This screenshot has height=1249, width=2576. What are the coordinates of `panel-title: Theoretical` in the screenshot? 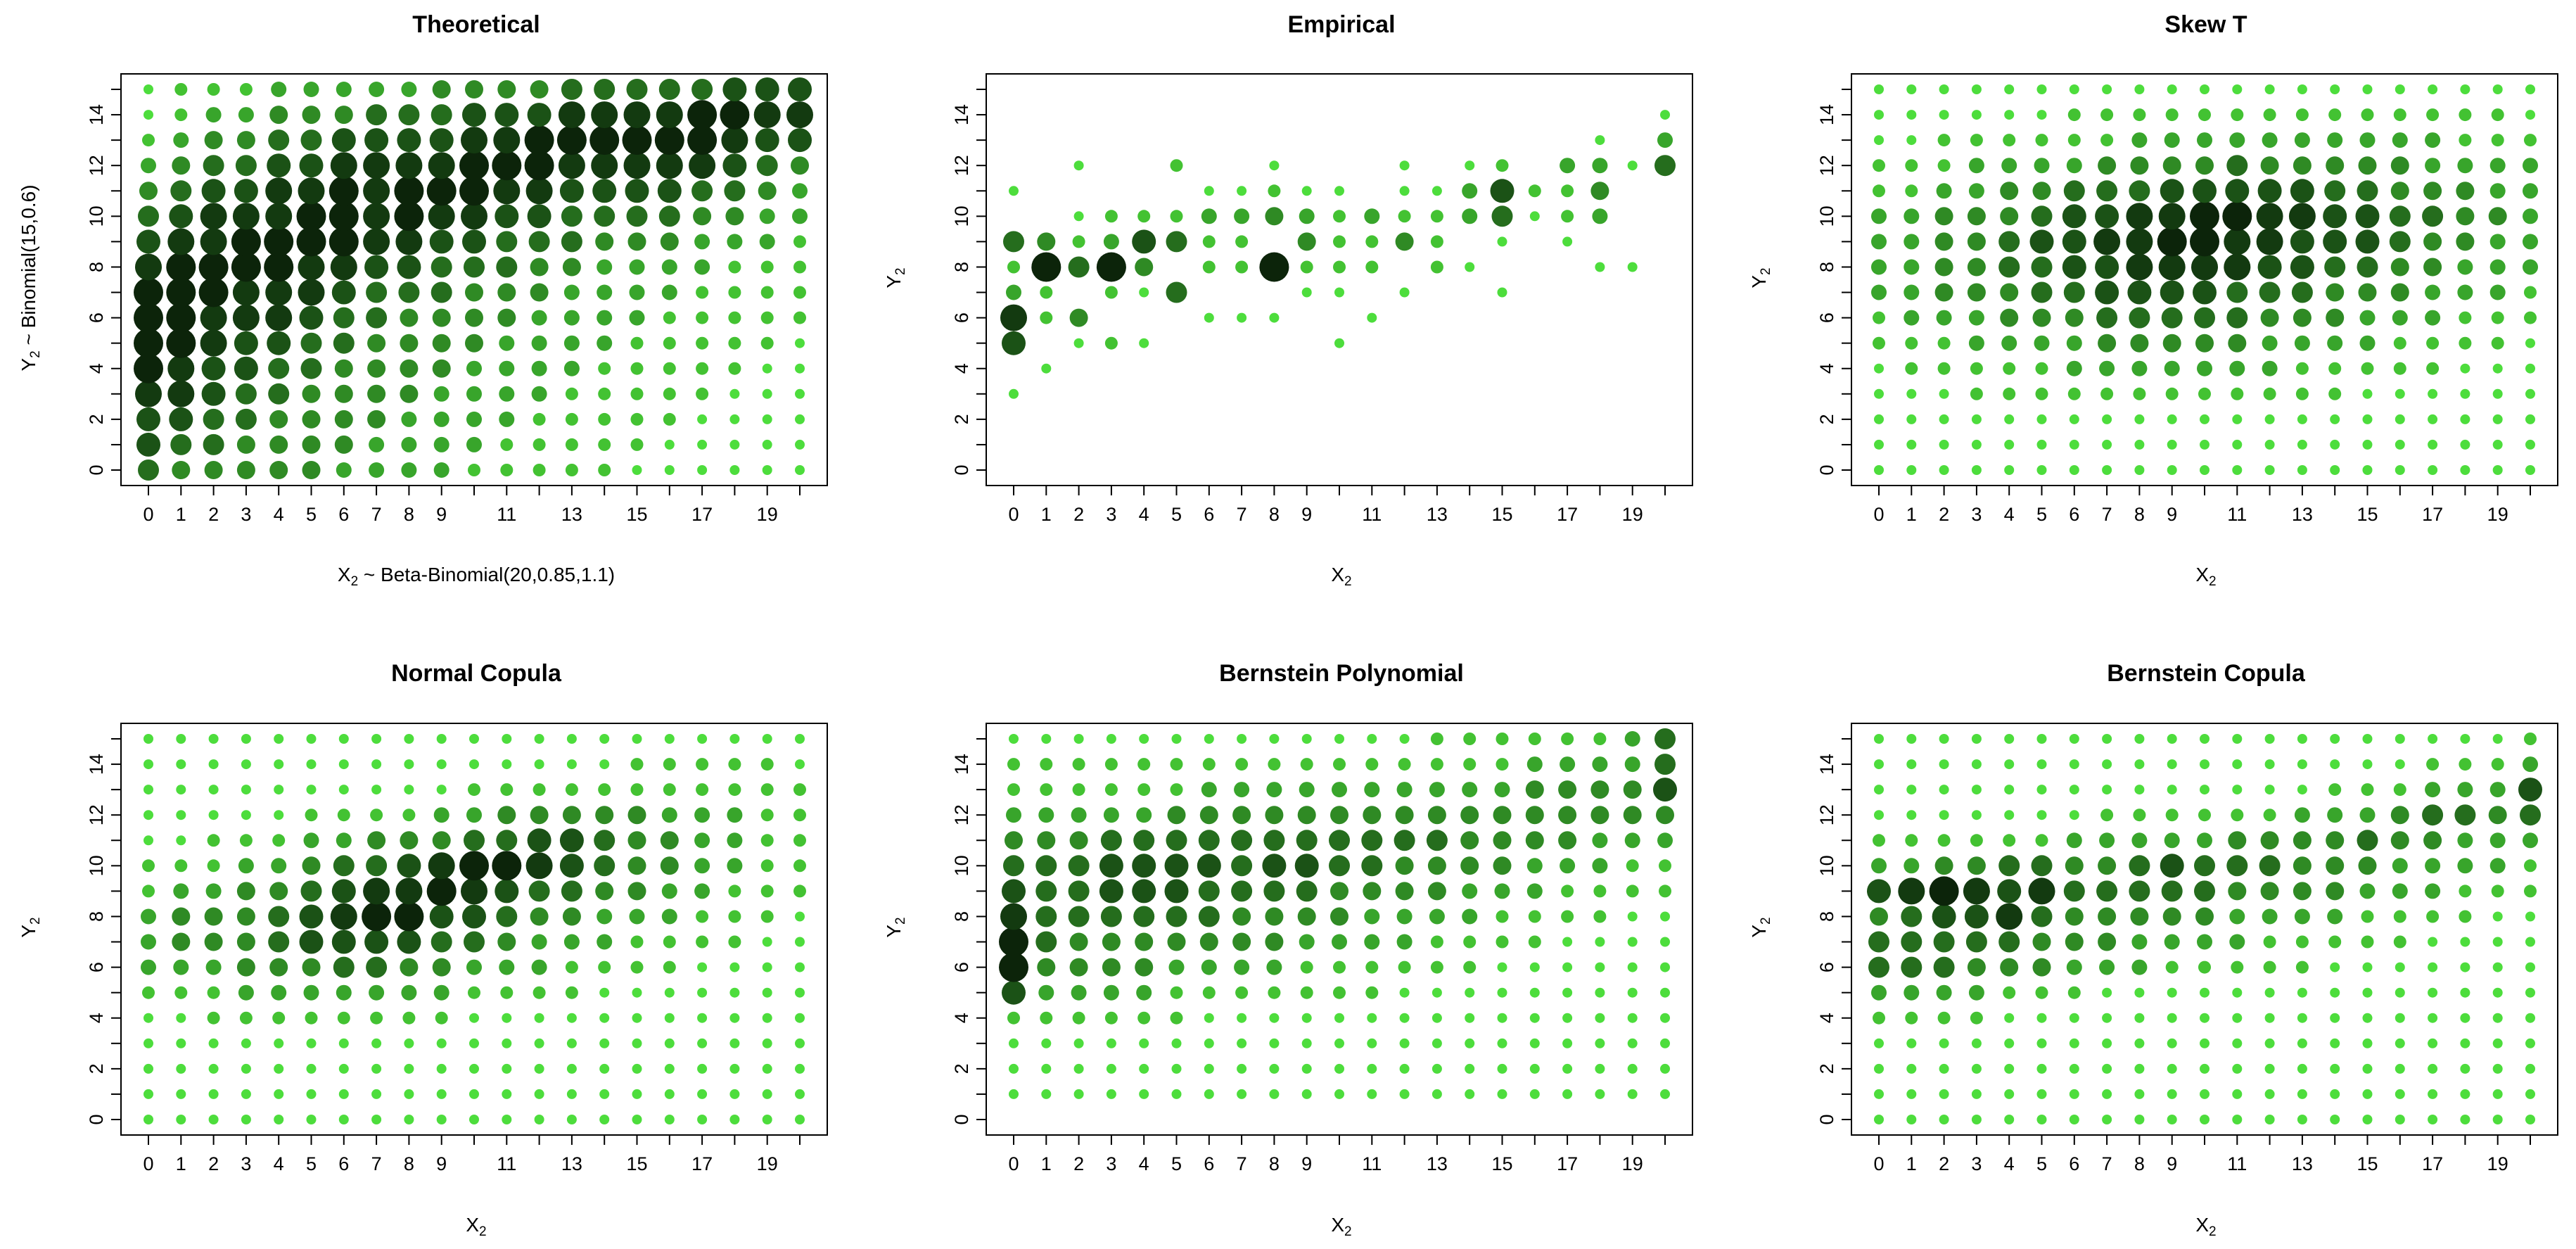 It's located at (476, 24).